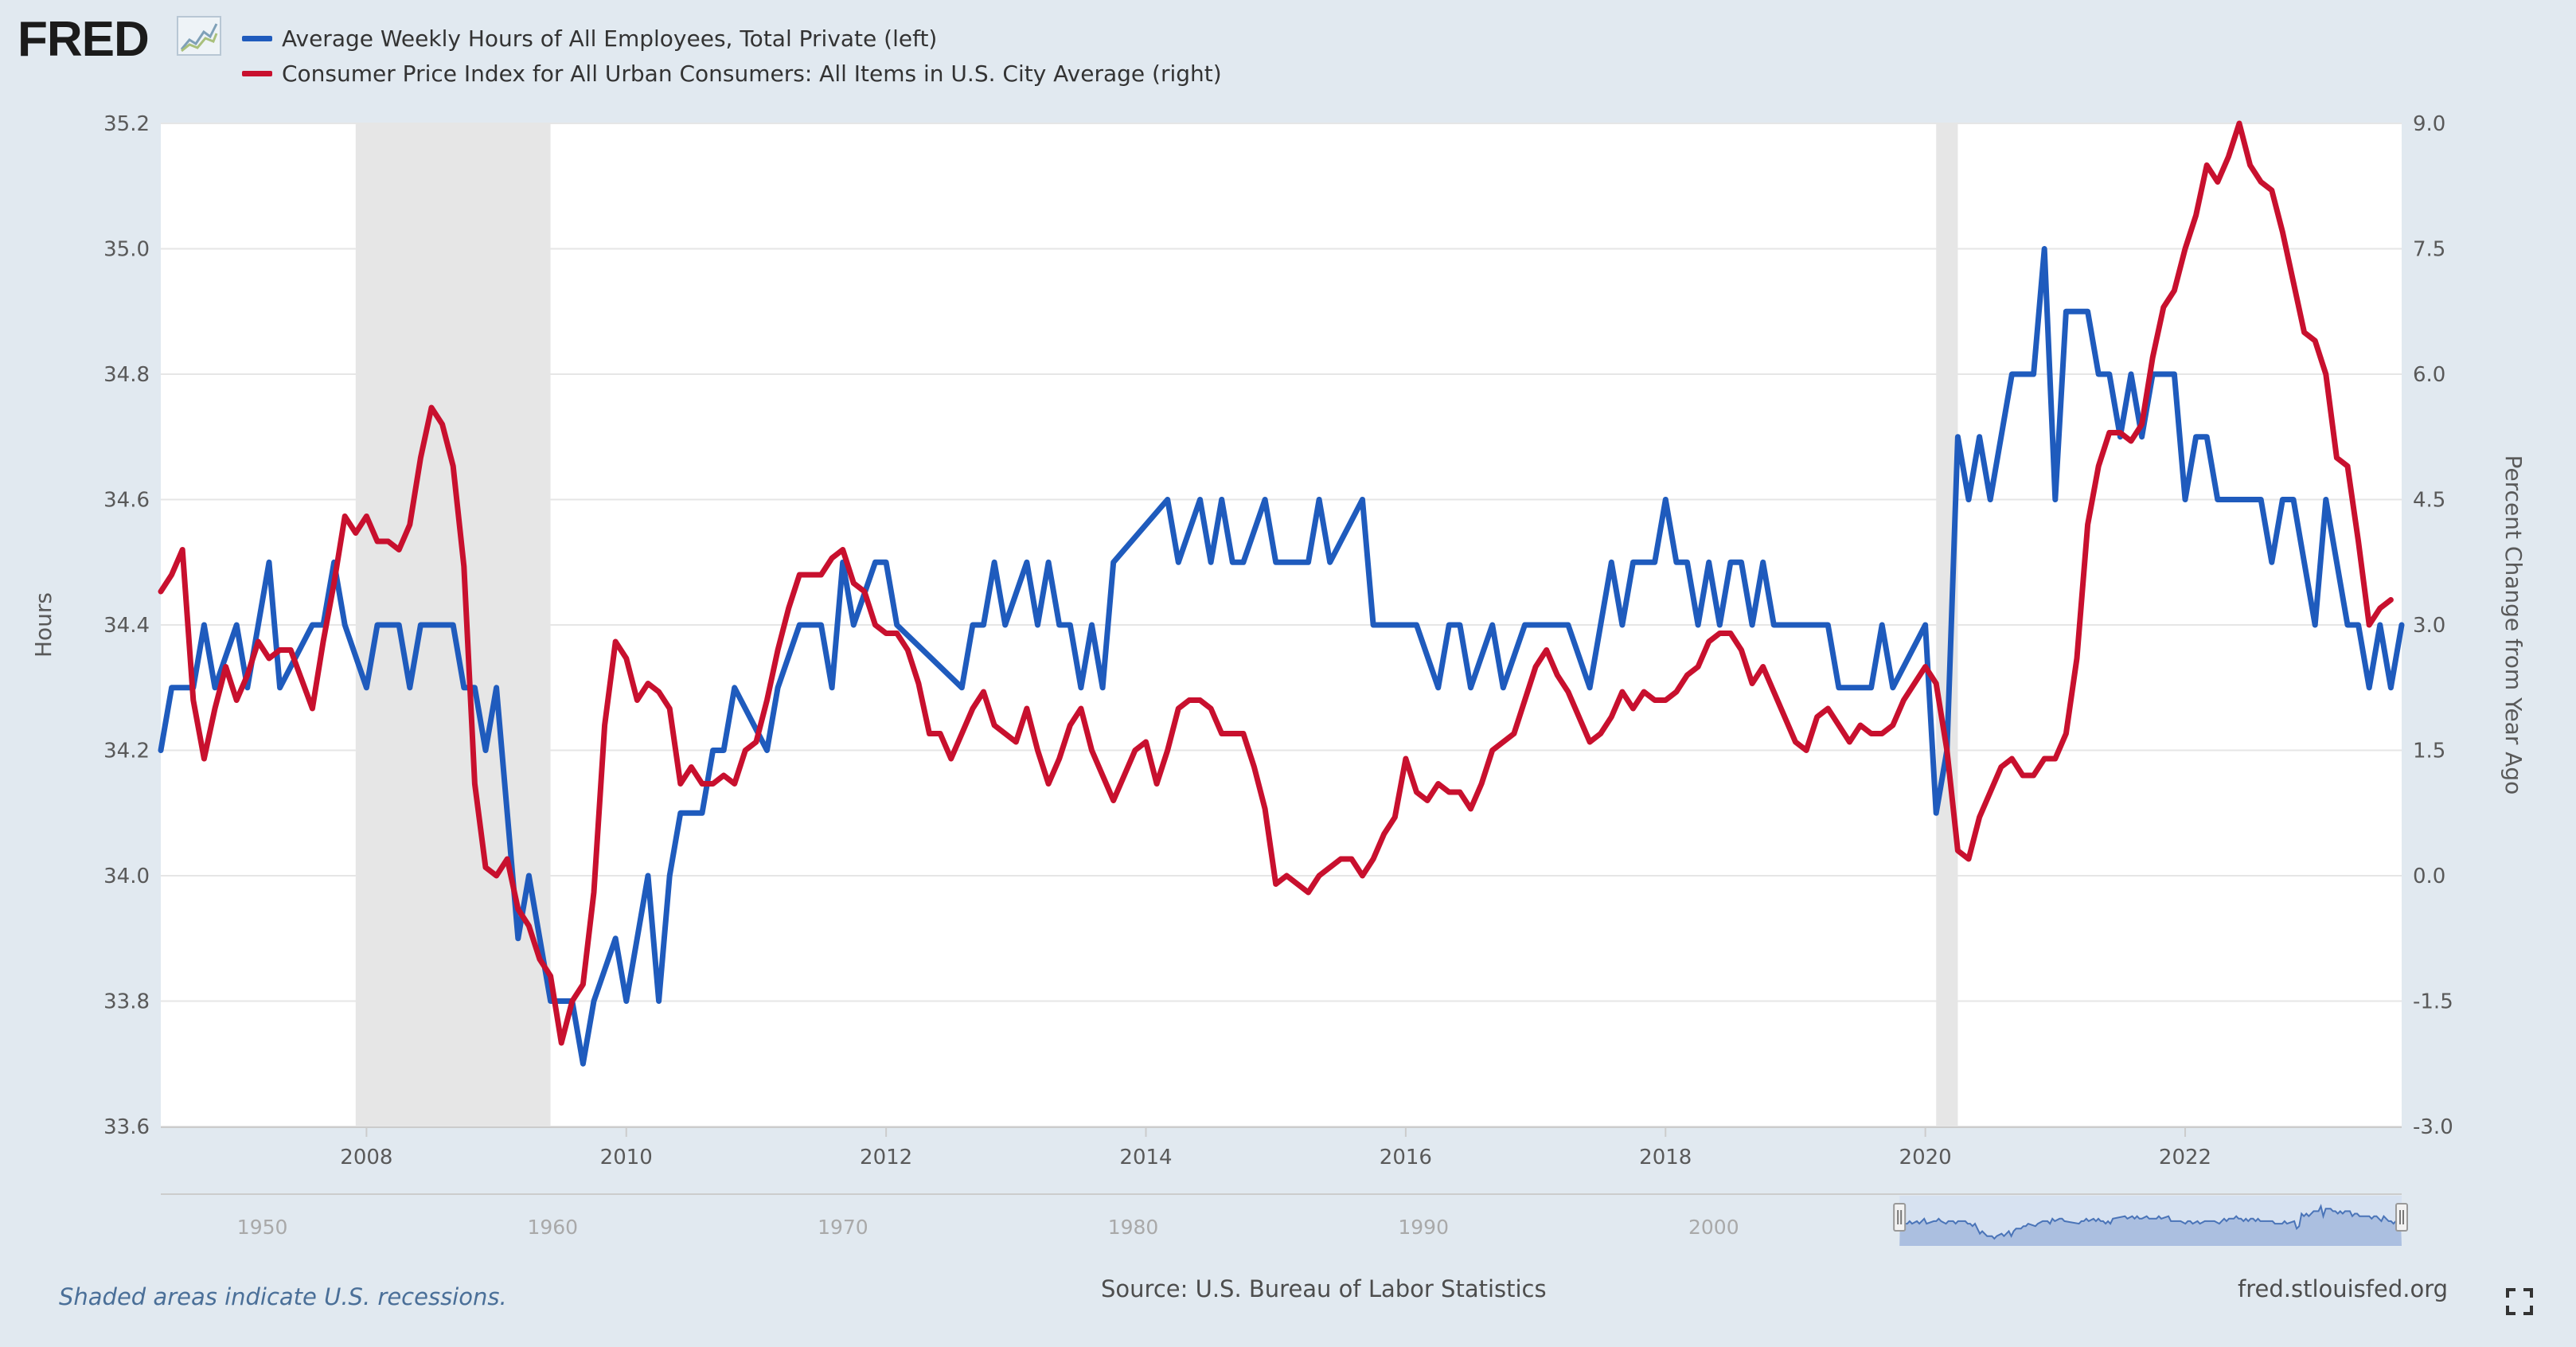  I want to click on right-tick-label: 1.5, so click(2429, 751).